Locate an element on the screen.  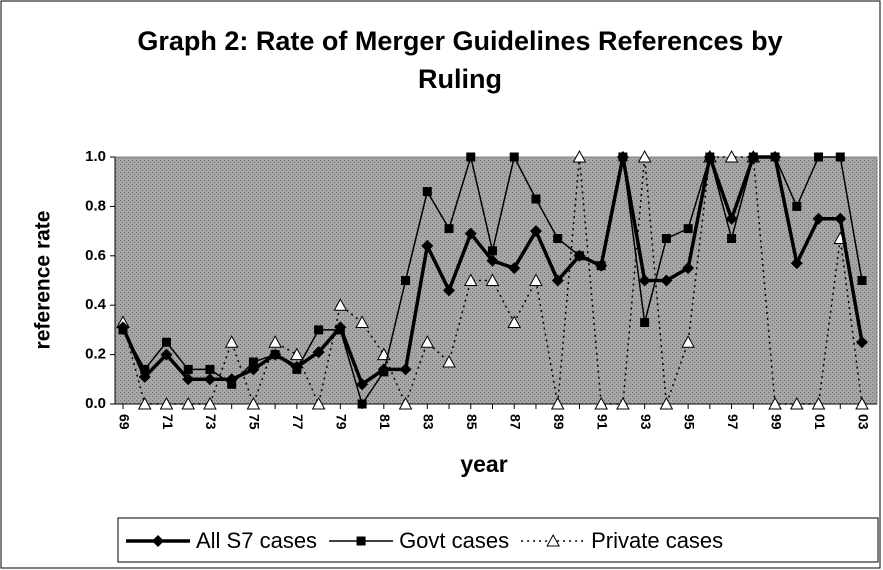
x-tick-label: 75 is located at coordinates (255, 422).